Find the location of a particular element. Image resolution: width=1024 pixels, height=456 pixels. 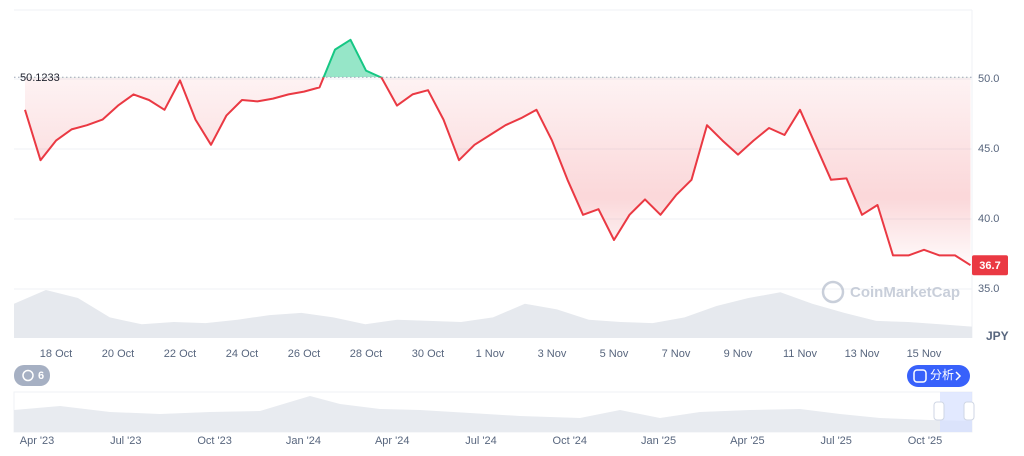

x-tick-label: 26 Oct is located at coordinates (304, 354).